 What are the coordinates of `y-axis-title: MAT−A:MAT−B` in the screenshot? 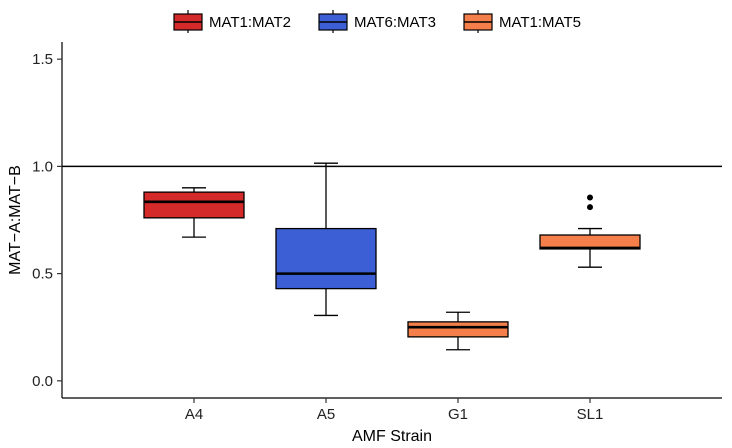 It's located at (15, 220).